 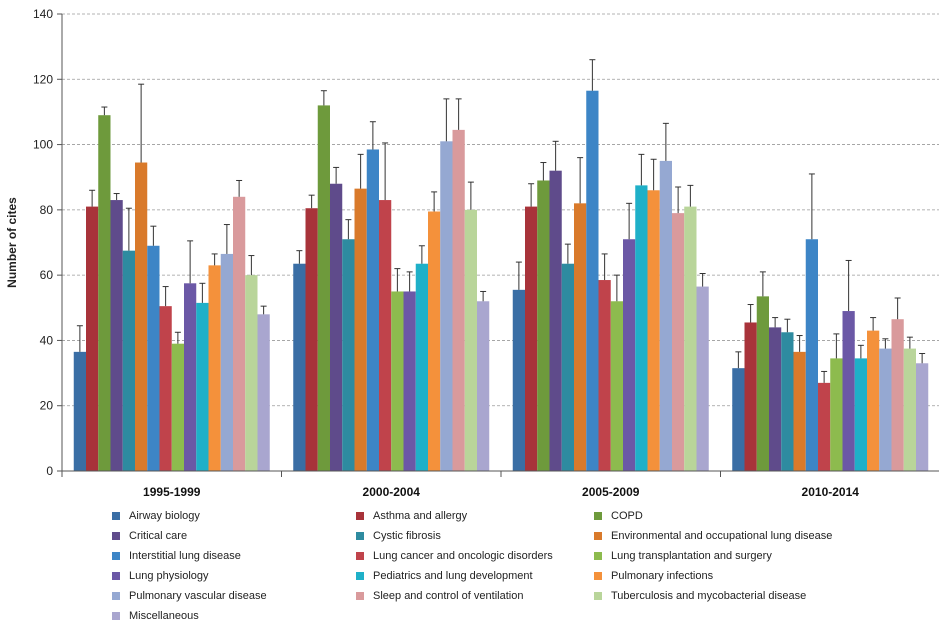 I want to click on legend-item: Lung cancer and oncologic disorders, so click(x=475, y=556).